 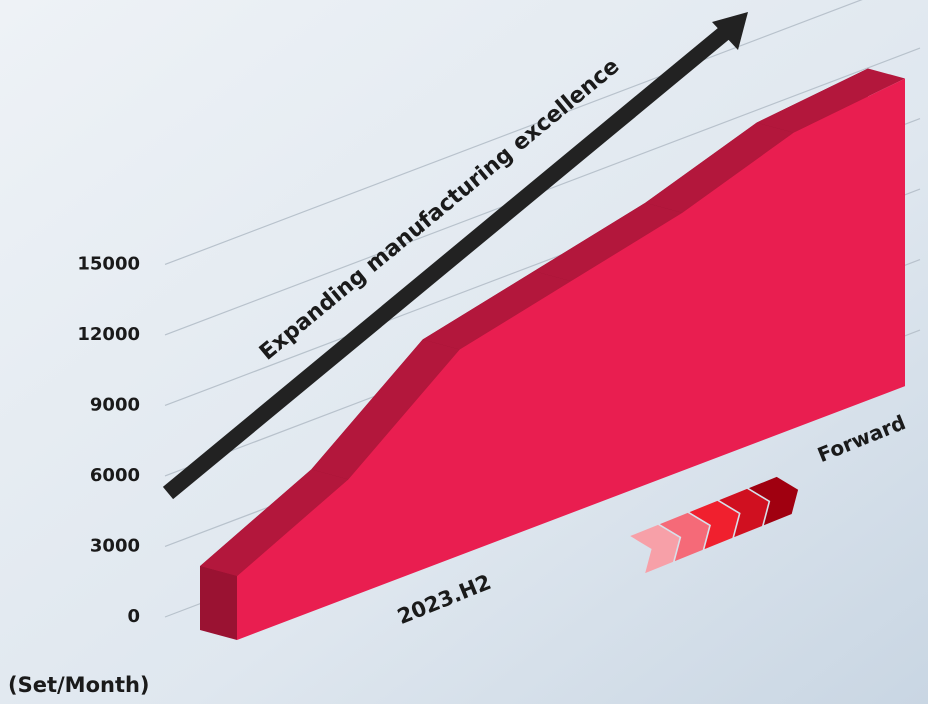 I want to click on y-tick-label: 9000, so click(x=115, y=404).